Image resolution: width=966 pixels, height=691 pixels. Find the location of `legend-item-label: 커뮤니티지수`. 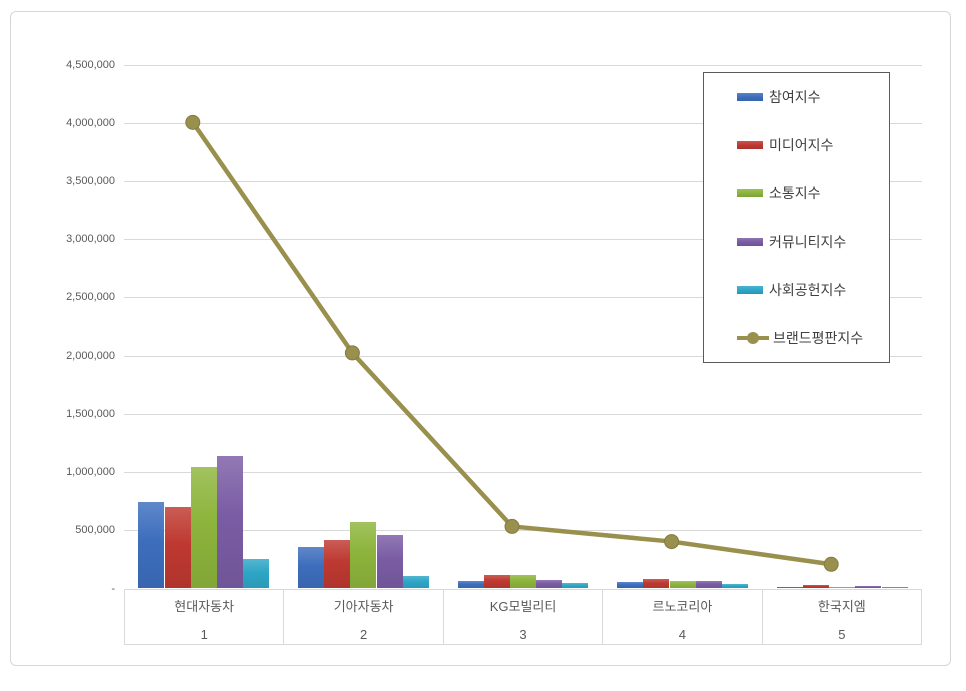

legend-item-label: 커뮤니티지수 is located at coordinates (808, 241).